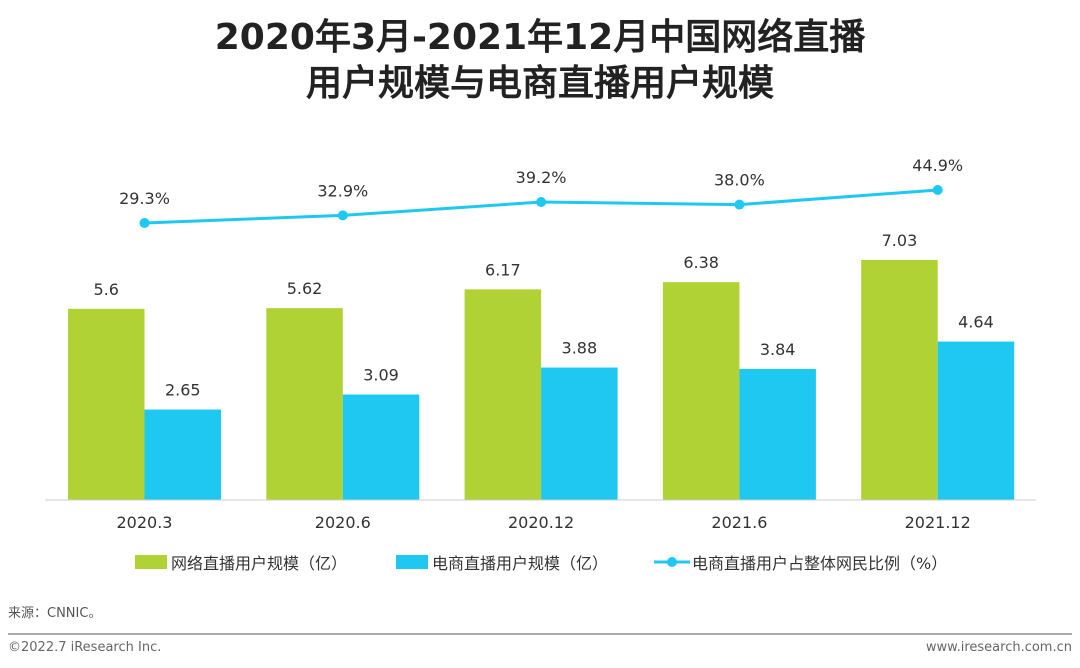 Image resolution: width=1080 pixels, height=668 pixels. I want to click on x-tick-label: 2021.12, so click(938, 522).